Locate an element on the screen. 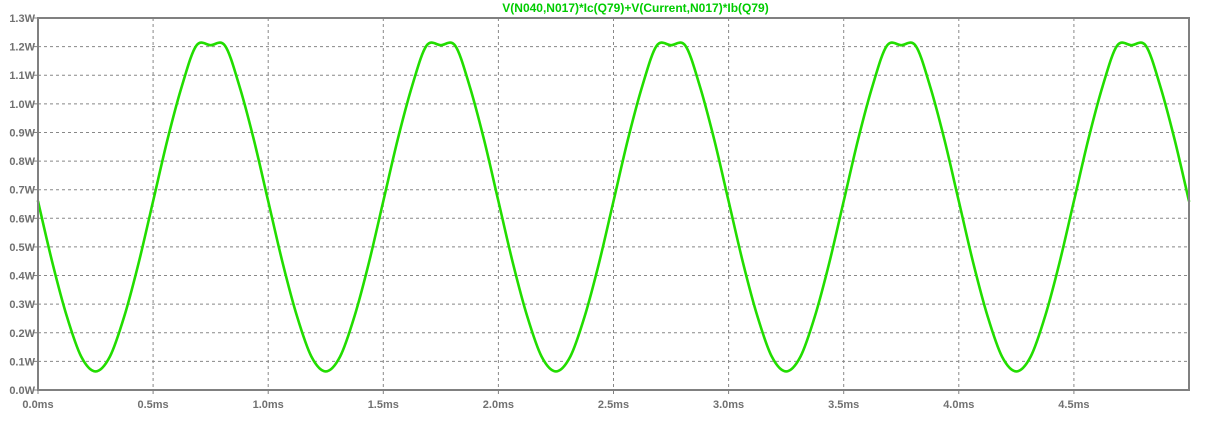 Image resolution: width=1207 pixels, height=428 pixels. y-tick-label: 0.6W is located at coordinates (22, 219).